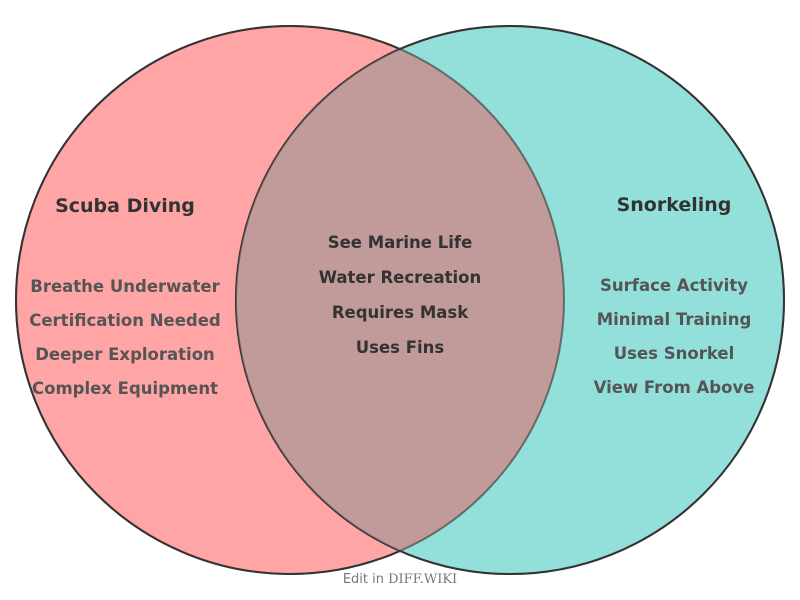 This screenshot has width=800, height=600. Describe the element at coordinates (674, 387) in the screenshot. I see `right-item: View From Above` at that location.